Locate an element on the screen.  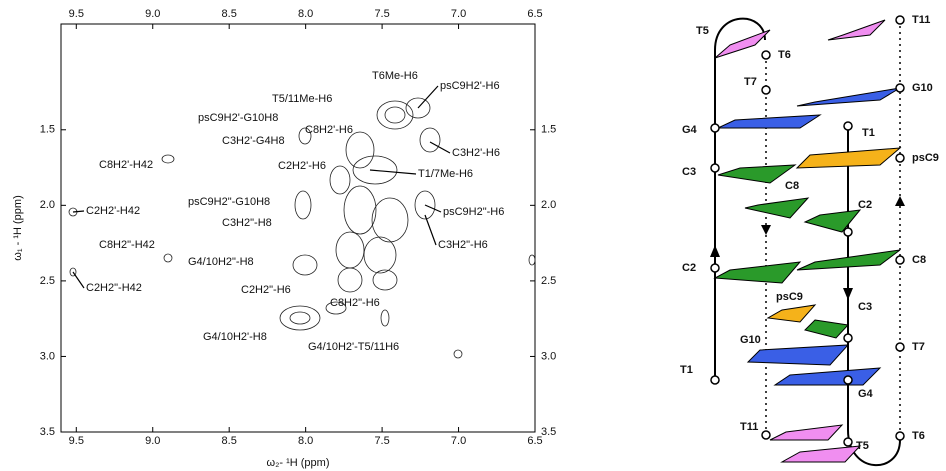
peak-annotation: C2H2'-H6 is located at coordinates (302, 166).